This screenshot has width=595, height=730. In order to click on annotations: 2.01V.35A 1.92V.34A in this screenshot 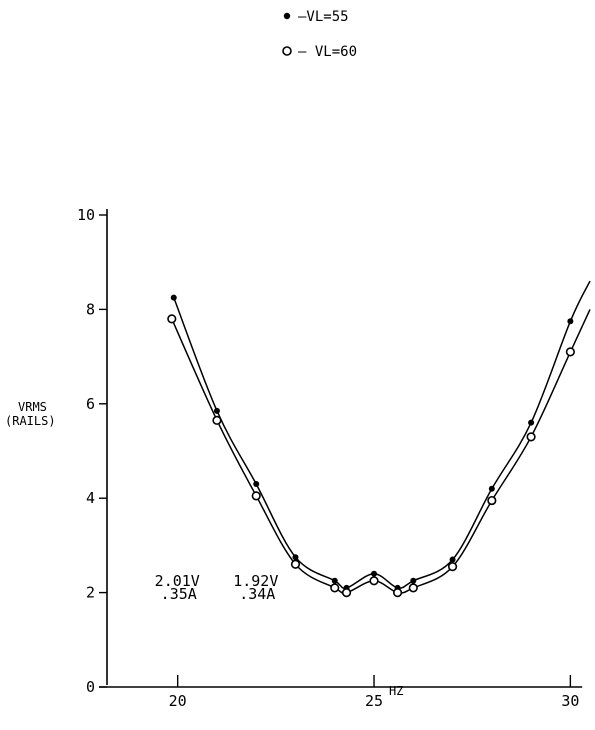, I will do `click(217, 587)`.